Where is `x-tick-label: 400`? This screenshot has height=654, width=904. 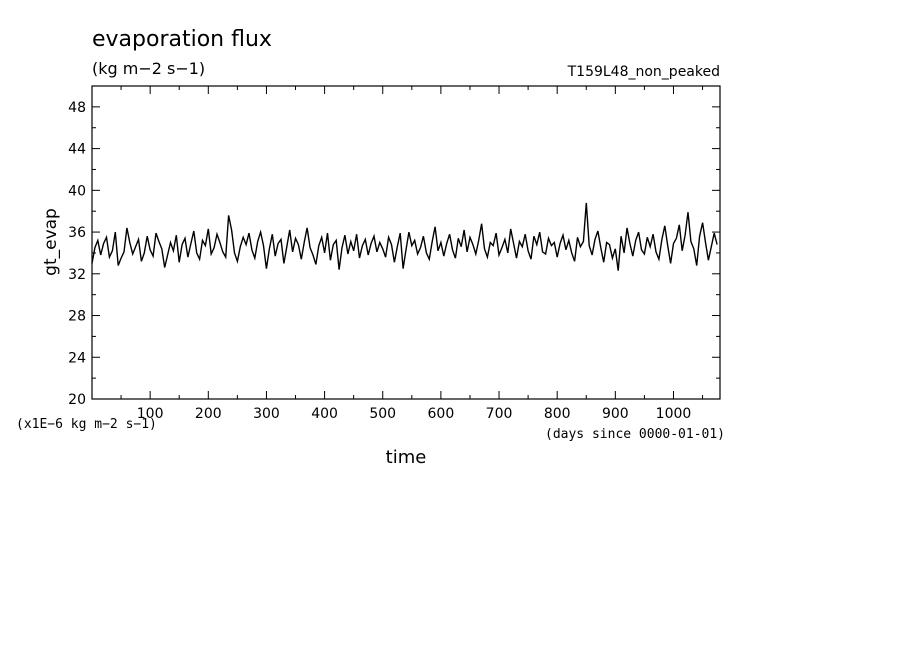 x-tick-label: 400 is located at coordinates (324, 414).